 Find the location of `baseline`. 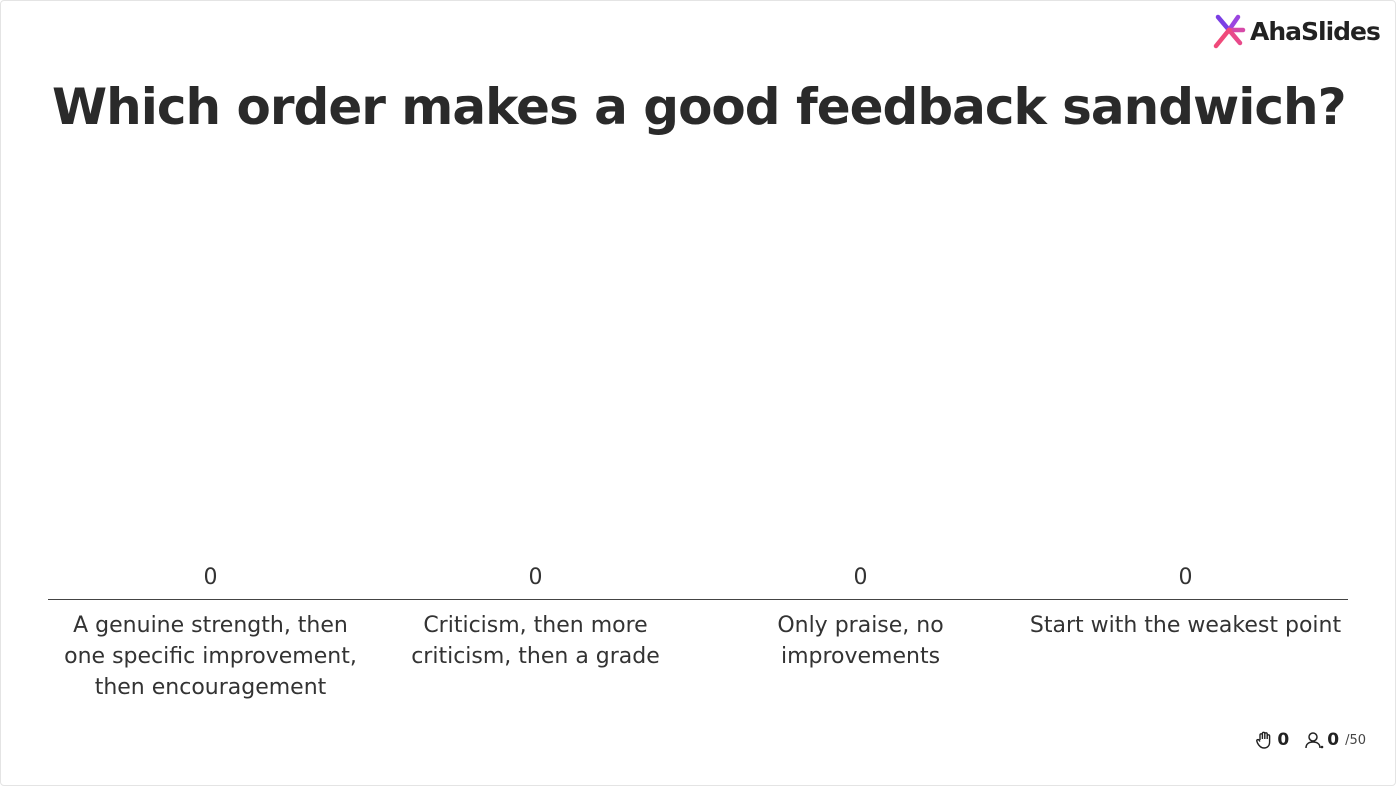

baseline is located at coordinates (698, 599).